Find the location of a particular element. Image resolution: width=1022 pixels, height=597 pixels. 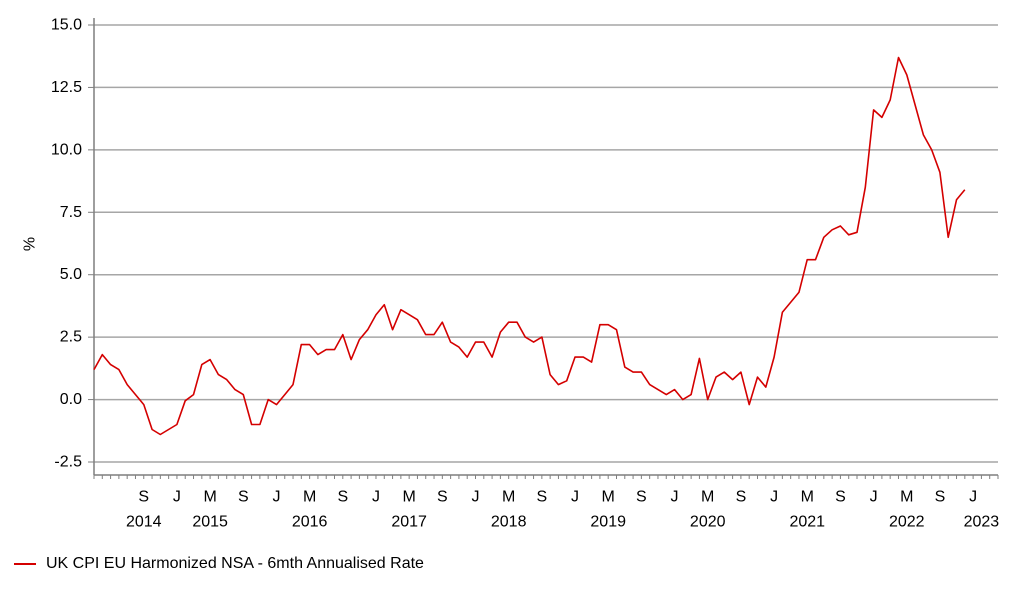

x-year-label: 2016 is located at coordinates (310, 522).